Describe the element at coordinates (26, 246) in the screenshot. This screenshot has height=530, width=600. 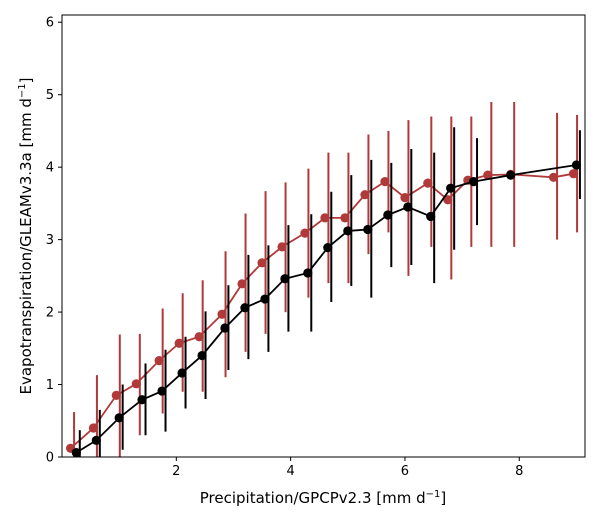
I see `y-axis-label-text: Evapotranspiration/GLEAMv3.3a [mm d` at that location.